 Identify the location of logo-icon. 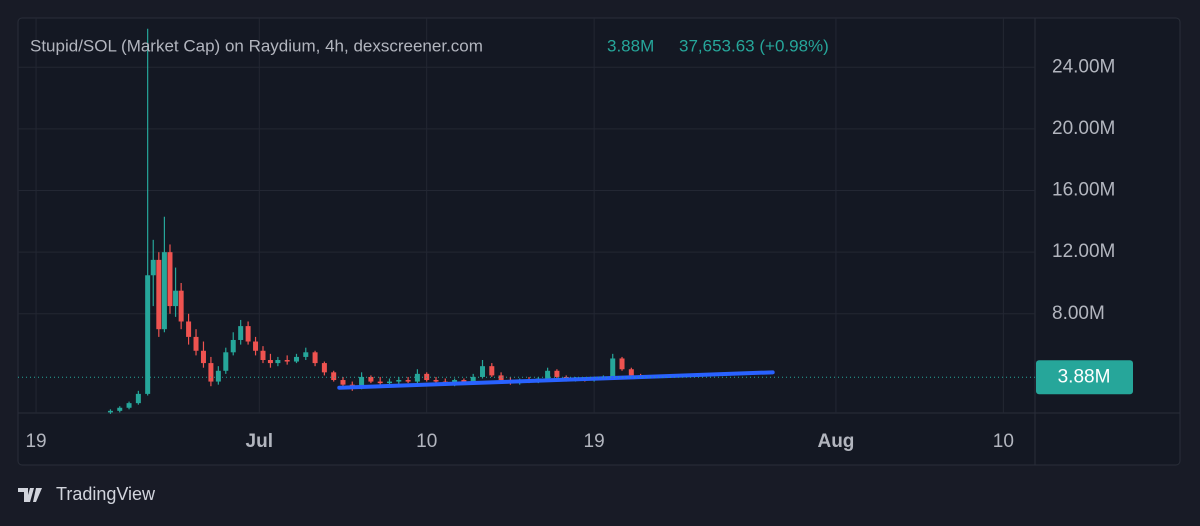
(30, 495).